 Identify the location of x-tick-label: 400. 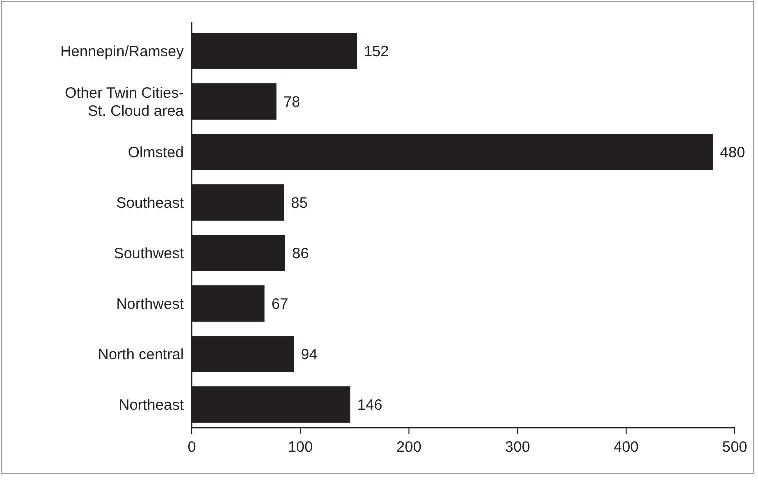
(626, 447).